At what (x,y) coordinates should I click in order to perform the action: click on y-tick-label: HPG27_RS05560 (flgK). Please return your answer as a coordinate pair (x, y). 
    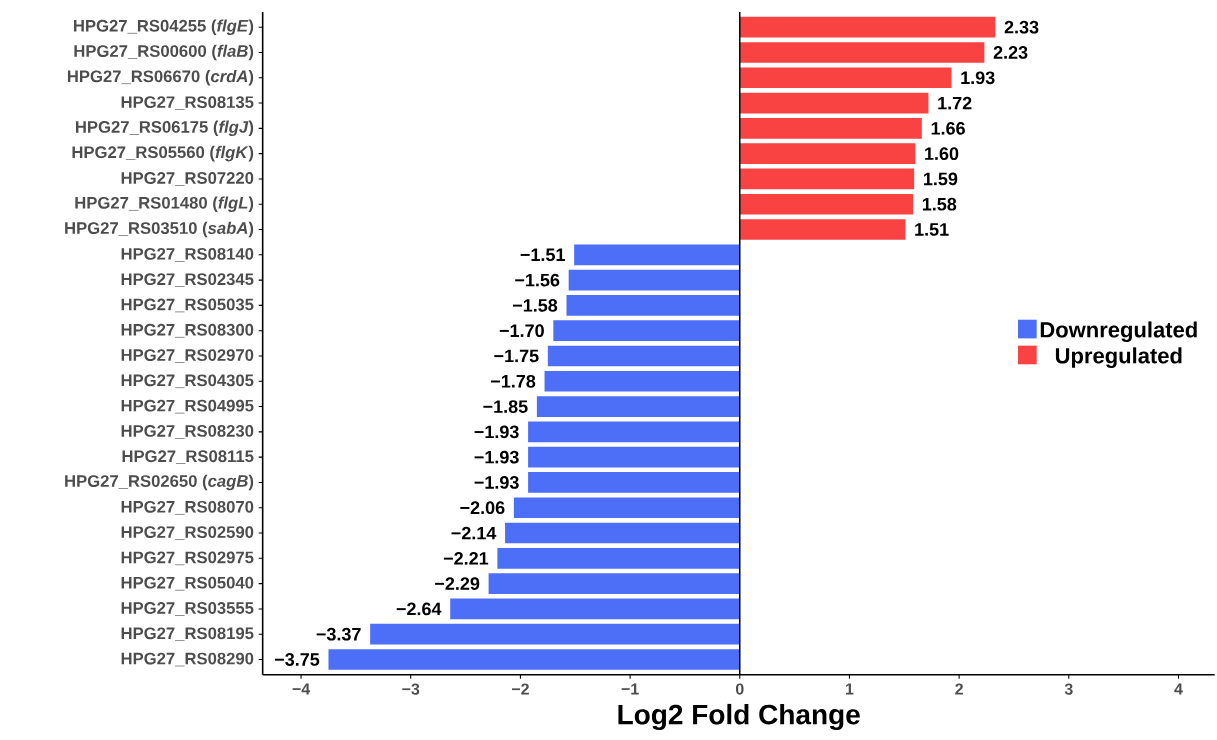
    Looking at the image, I should click on (163, 153).